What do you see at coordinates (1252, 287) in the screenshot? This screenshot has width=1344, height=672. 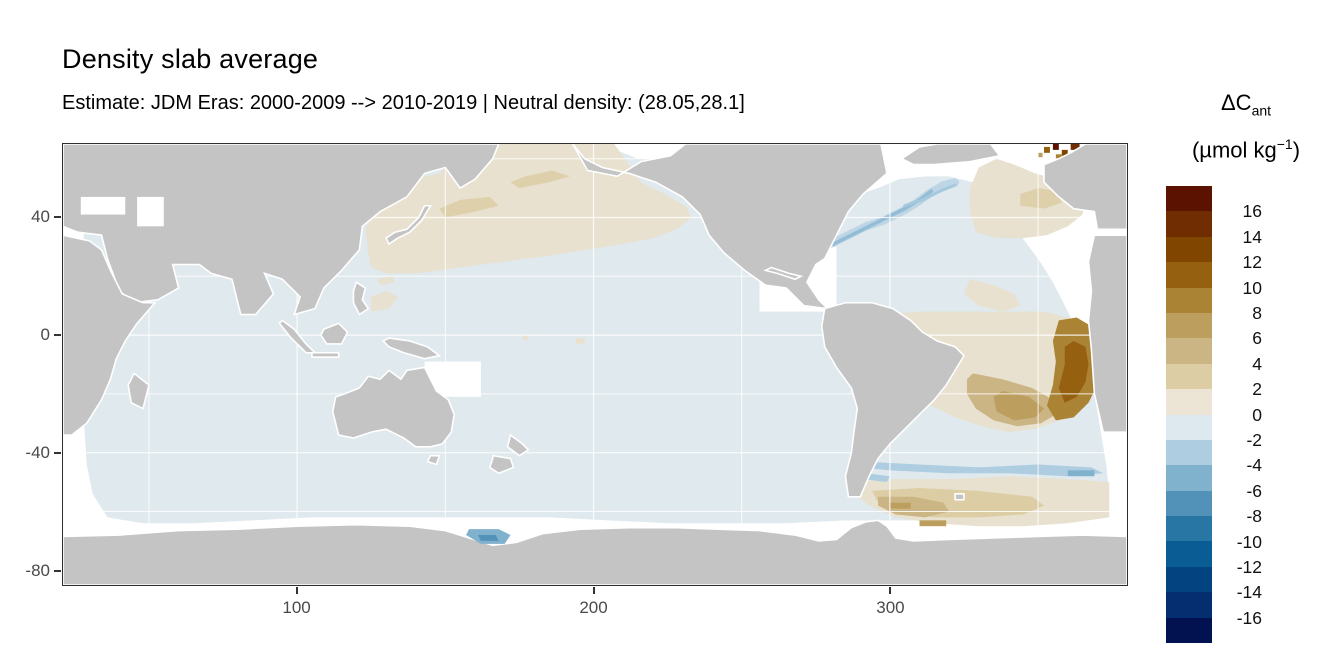 I see `legend-tick-label: 10` at bounding box center [1252, 287].